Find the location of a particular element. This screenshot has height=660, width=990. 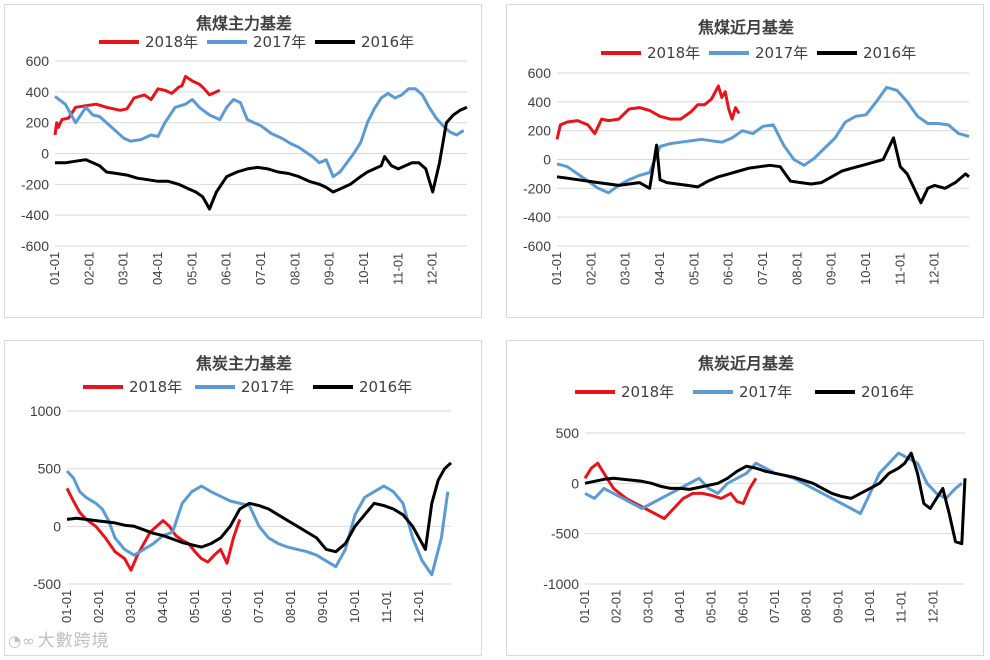

y-tick-label: 200 is located at coordinates (540, 131).